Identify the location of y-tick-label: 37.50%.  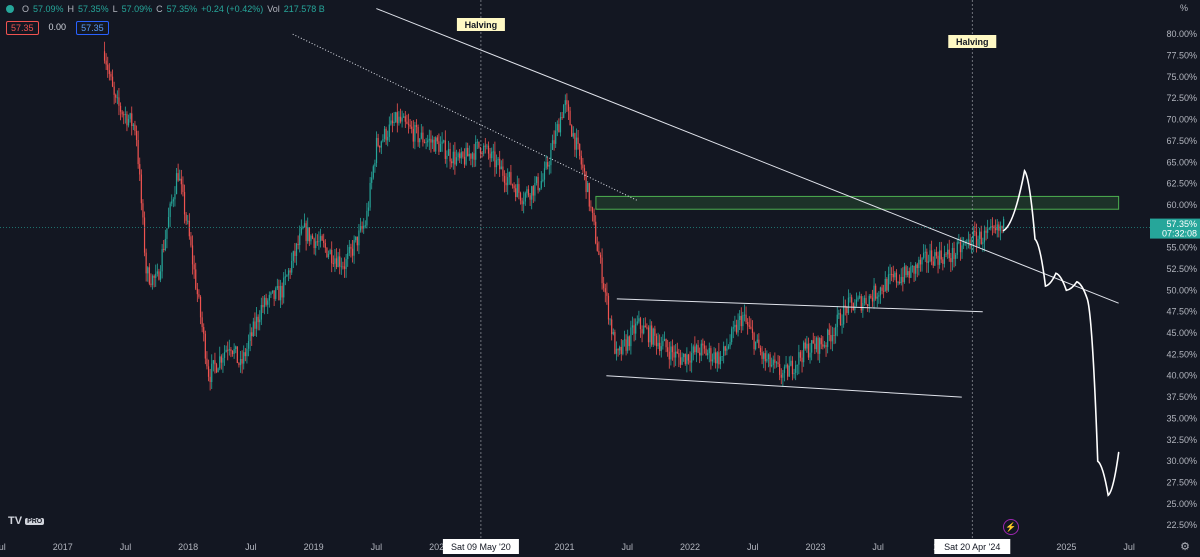
(1181, 397).